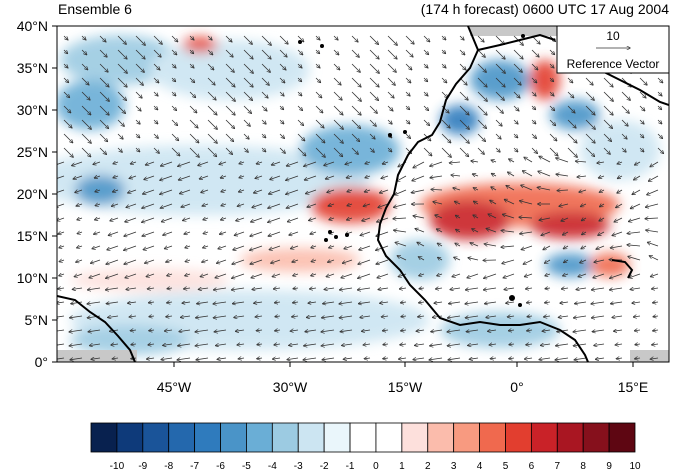  Describe the element at coordinates (428, 466) in the screenshot. I see `colorbar-label: 2` at that location.